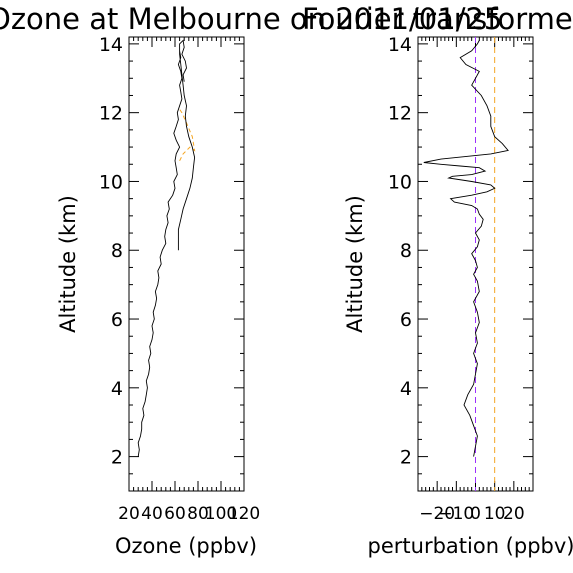 Image resolution: width=573 pixels, height=573 pixels. I want to click on p2-xtick-label: −10, so click(456, 514).